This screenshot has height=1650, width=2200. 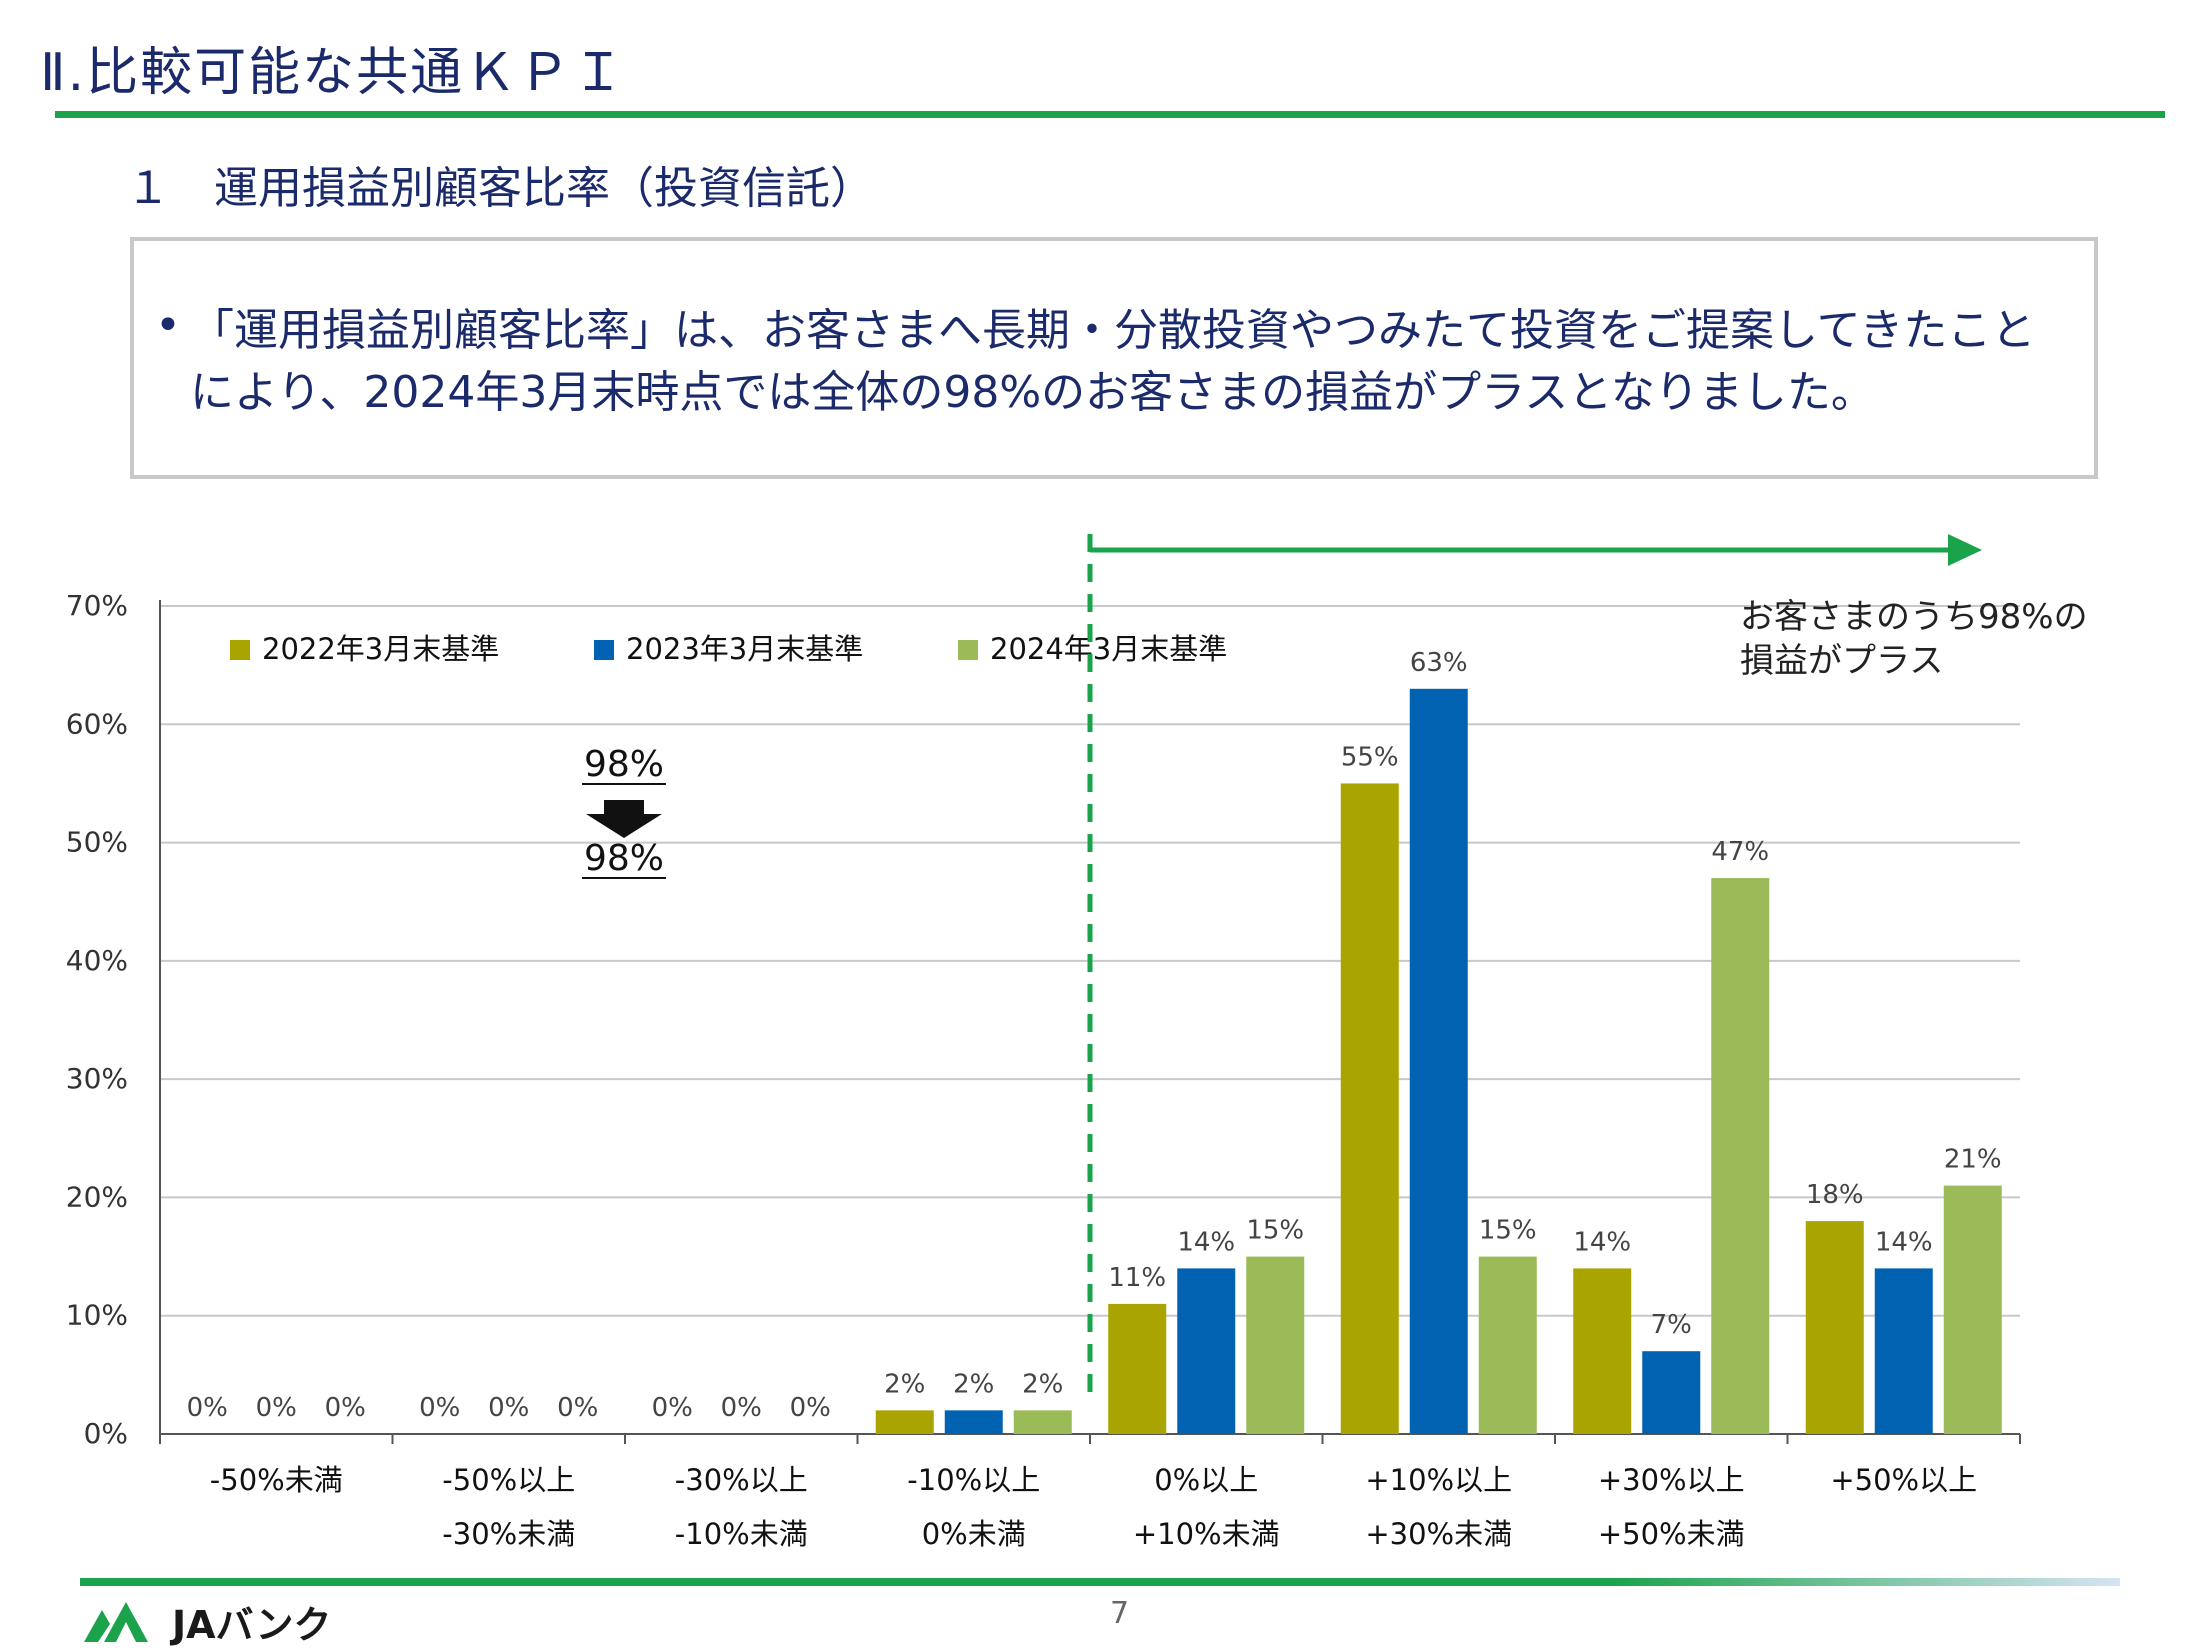 What do you see at coordinates (1438, 1480) in the screenshot?
I see `x-tick-label: +10%以上` at bounding box center [1438, 1480].